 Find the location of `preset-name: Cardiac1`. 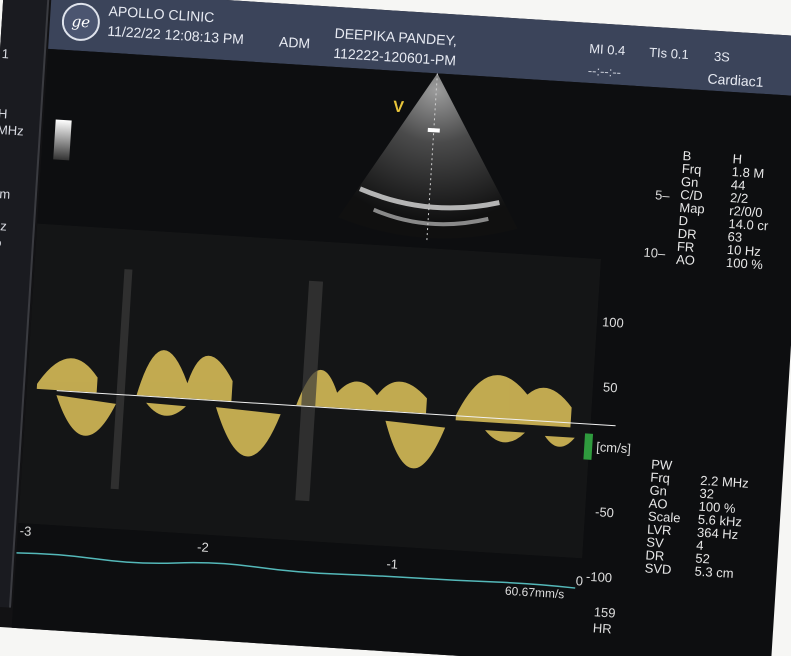

preset-name: Cardiac1 is located at coordinates (736, 80).